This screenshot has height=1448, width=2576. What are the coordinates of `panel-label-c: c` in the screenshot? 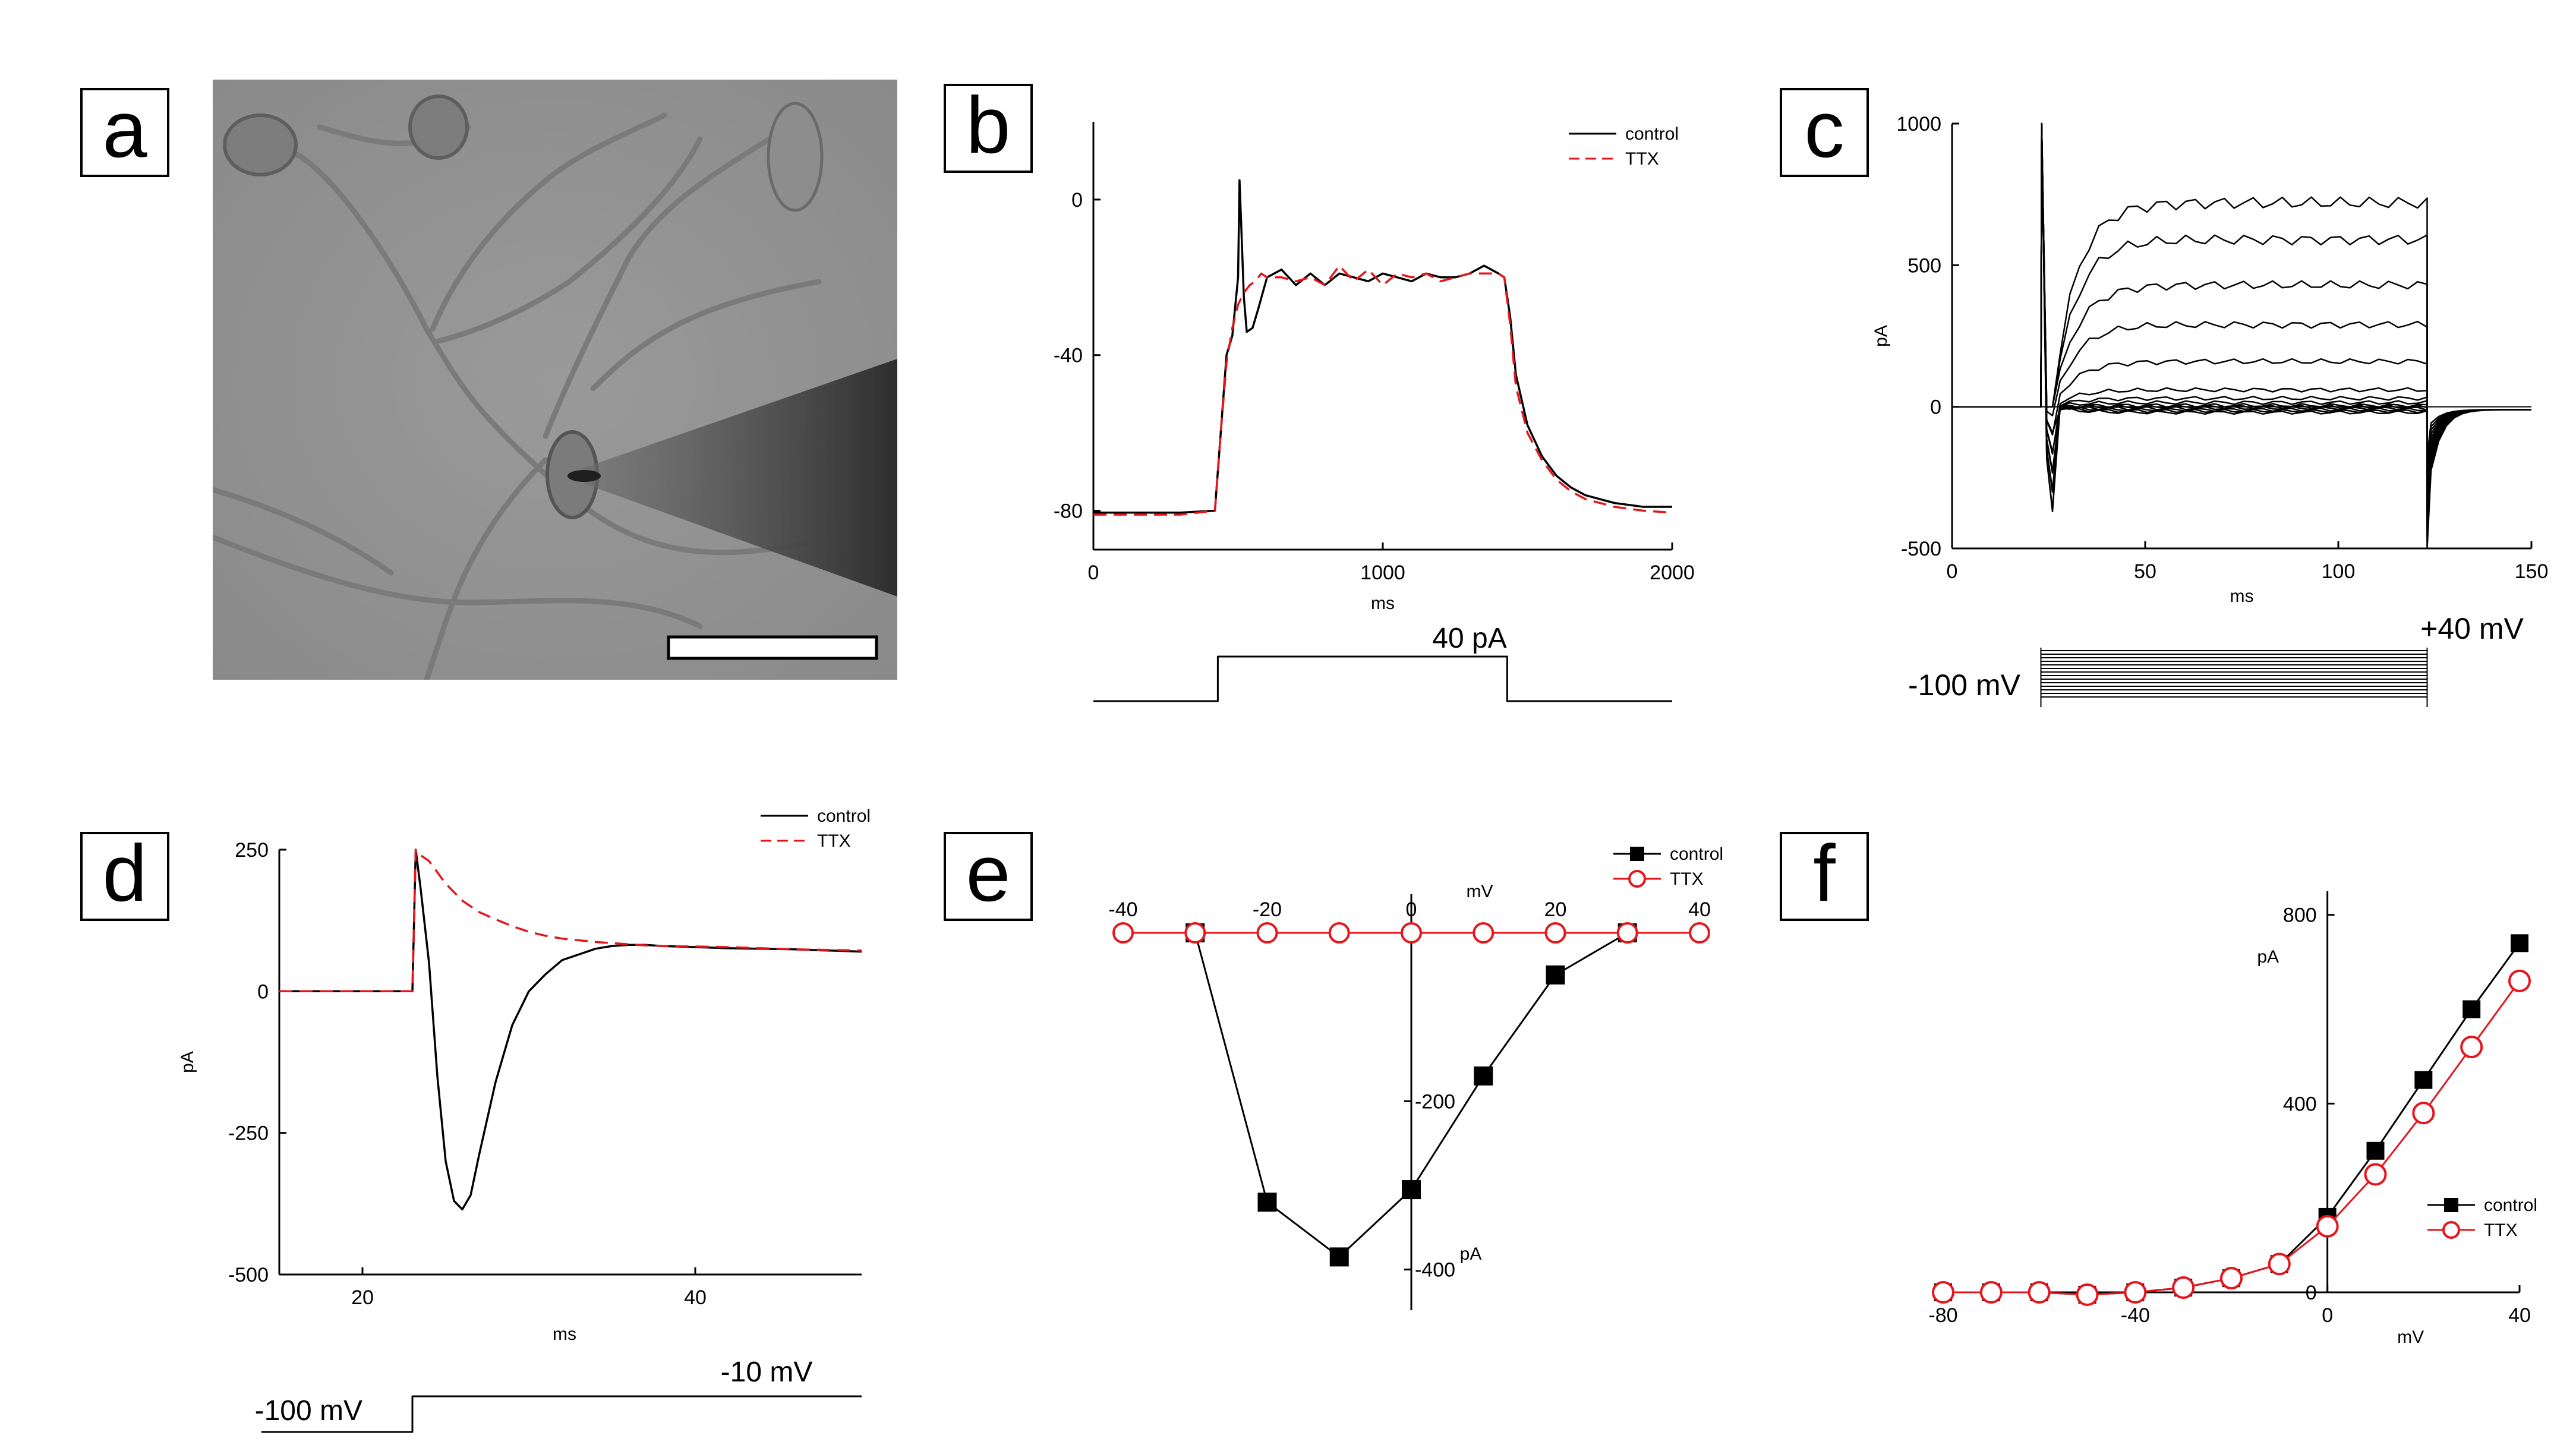 It's located at (1824, 132).